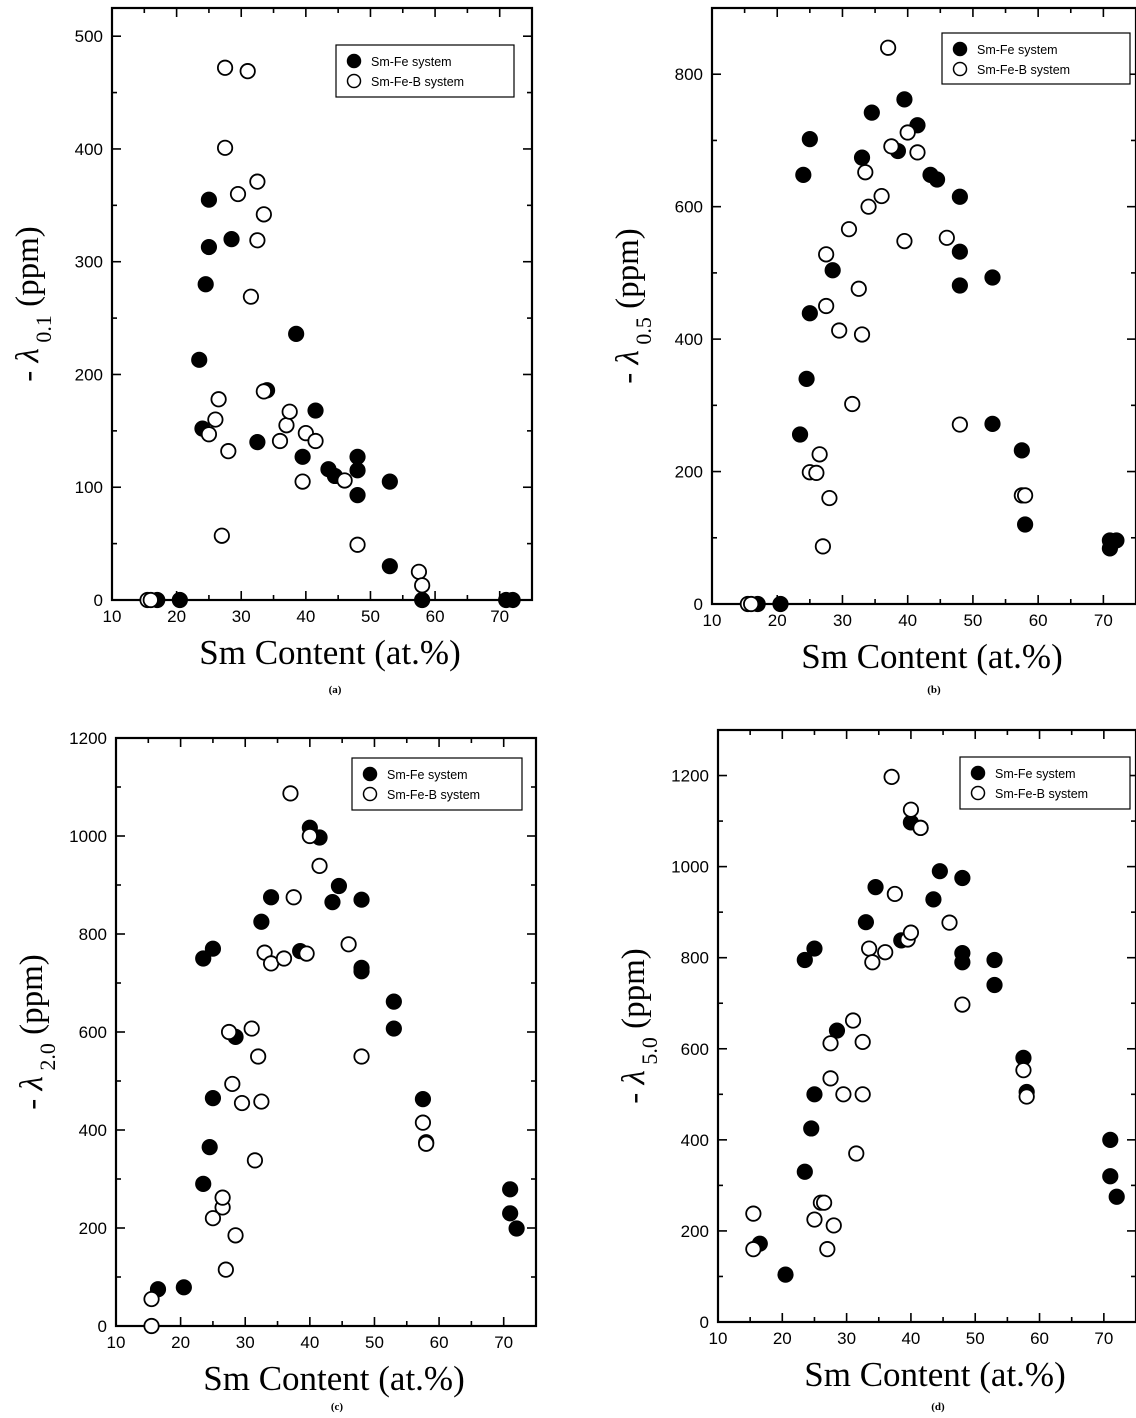 Image resolution: width=1136 pixels, height=1418 pixels. Describe the element at coordinates (938, 1407) in the screenshot. I see `panel-label: (d)` at that location.